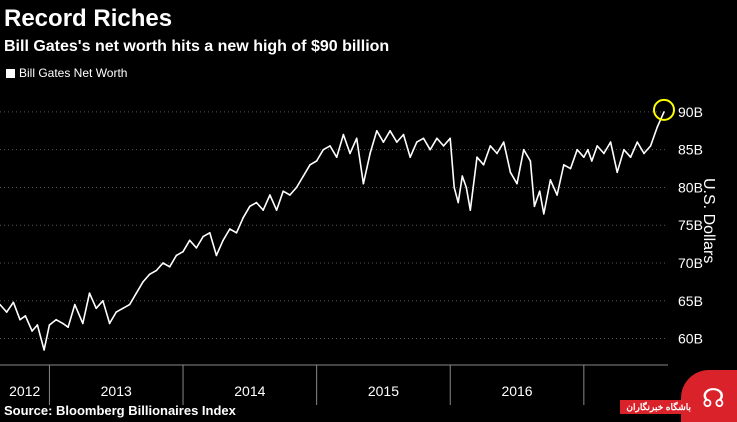 This screenshot has height=422, width=737. I want to click on source-note: Source: Bloomberg Billionaires Index, so click(120, 410).